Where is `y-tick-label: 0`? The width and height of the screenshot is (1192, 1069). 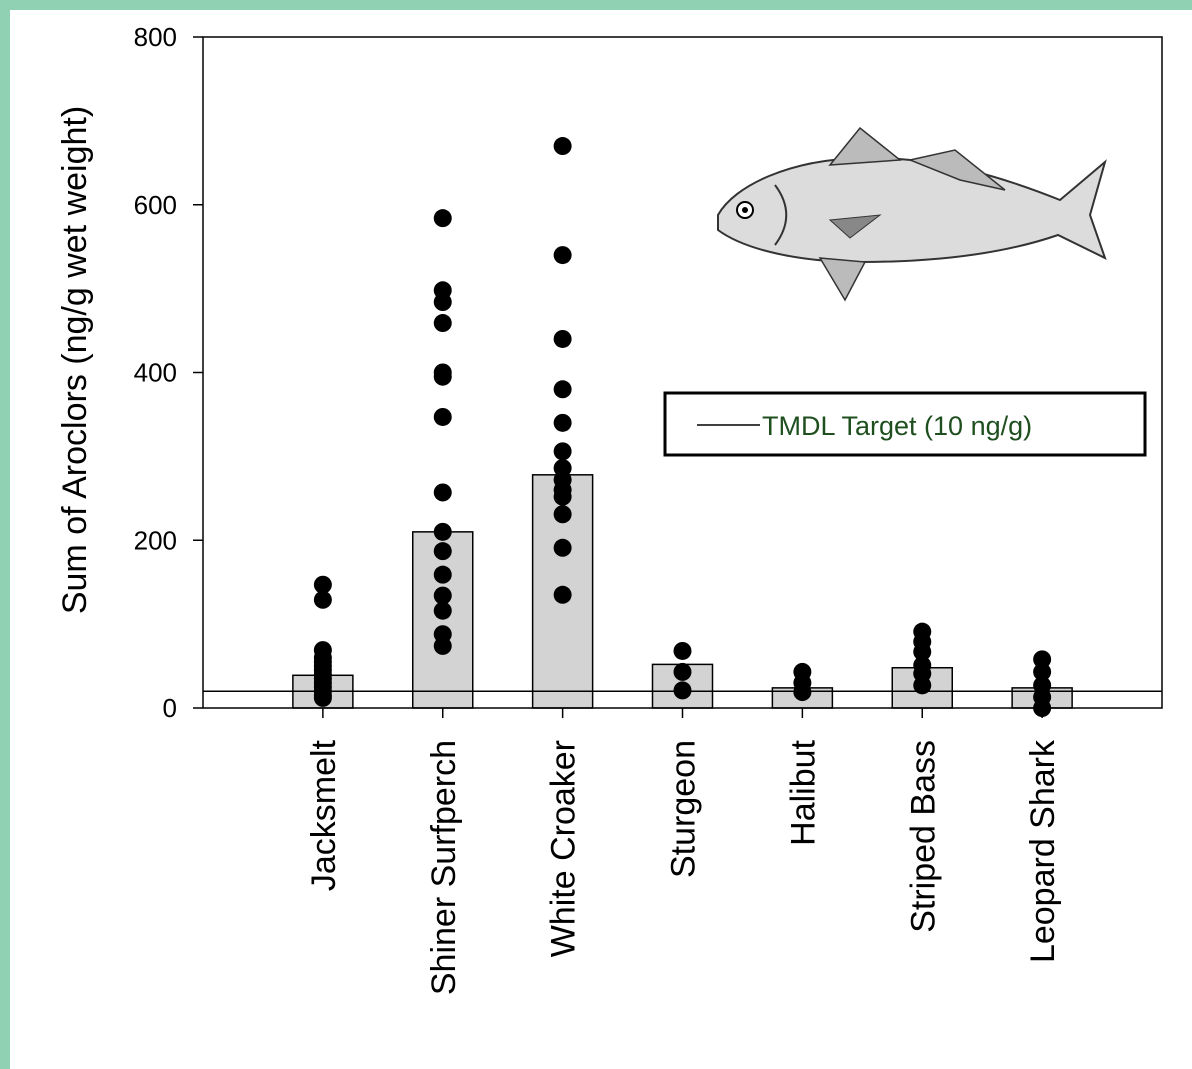 y-tick-label: 0 is located at coordinates (170, 708).